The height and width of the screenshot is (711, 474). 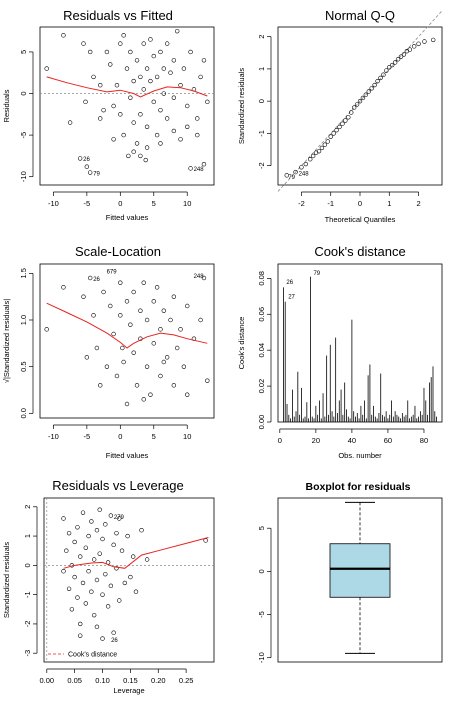 What do you see at coordinates (87, 436) in the screenshot?
I see `x-tick-label: -5` at bounding box center [87, 436].